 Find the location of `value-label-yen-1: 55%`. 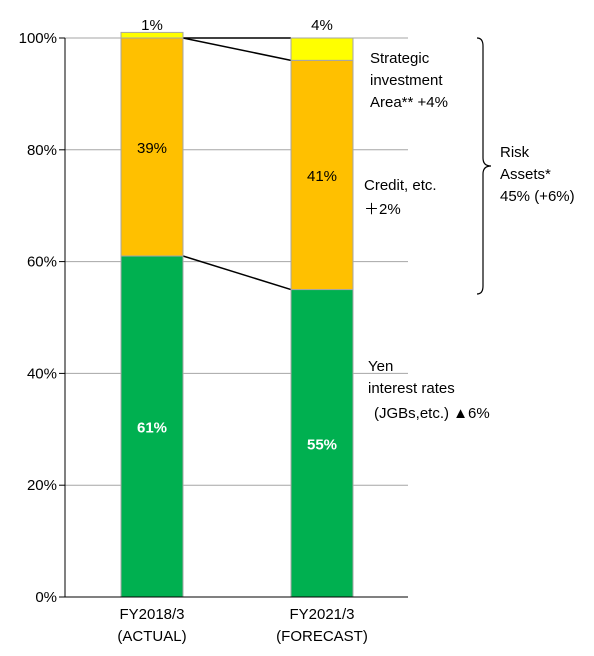

value-label-yen-1: 55% is located at coordinates (322, 444).